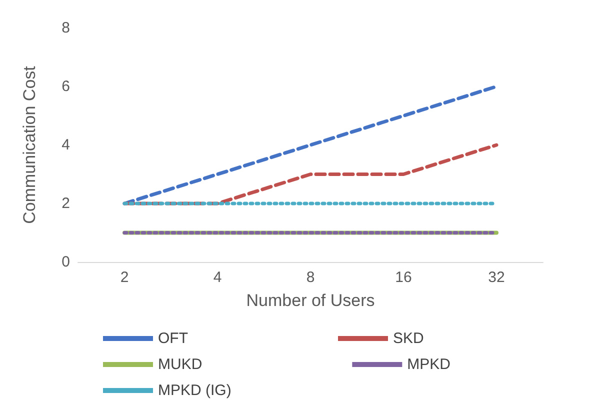  Describe the element at coordinates (429, 364) in the screenshot. I see `legend-label: MPKD` at that location.